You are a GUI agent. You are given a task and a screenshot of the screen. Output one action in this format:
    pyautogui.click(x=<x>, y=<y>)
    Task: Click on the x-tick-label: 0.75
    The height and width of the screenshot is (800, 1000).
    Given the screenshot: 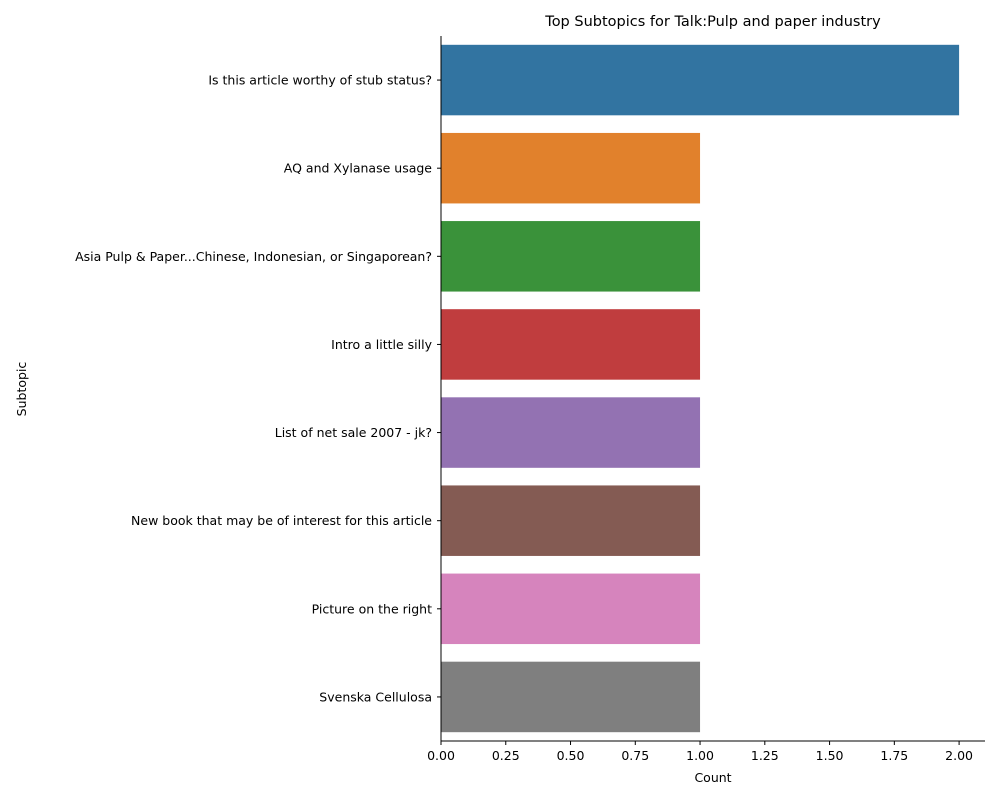 What is the action you would take?
    pyautogui.click(x=635, y=755)
    